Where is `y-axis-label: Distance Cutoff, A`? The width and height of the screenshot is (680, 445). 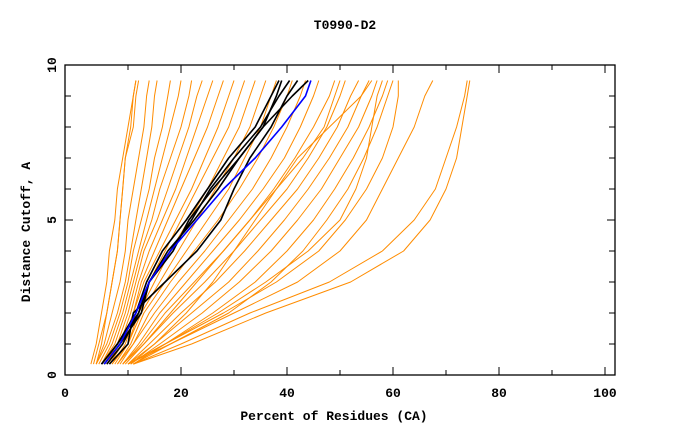
y-axis-label: Distance Cutoff, A is located at coordinates (26, 232).